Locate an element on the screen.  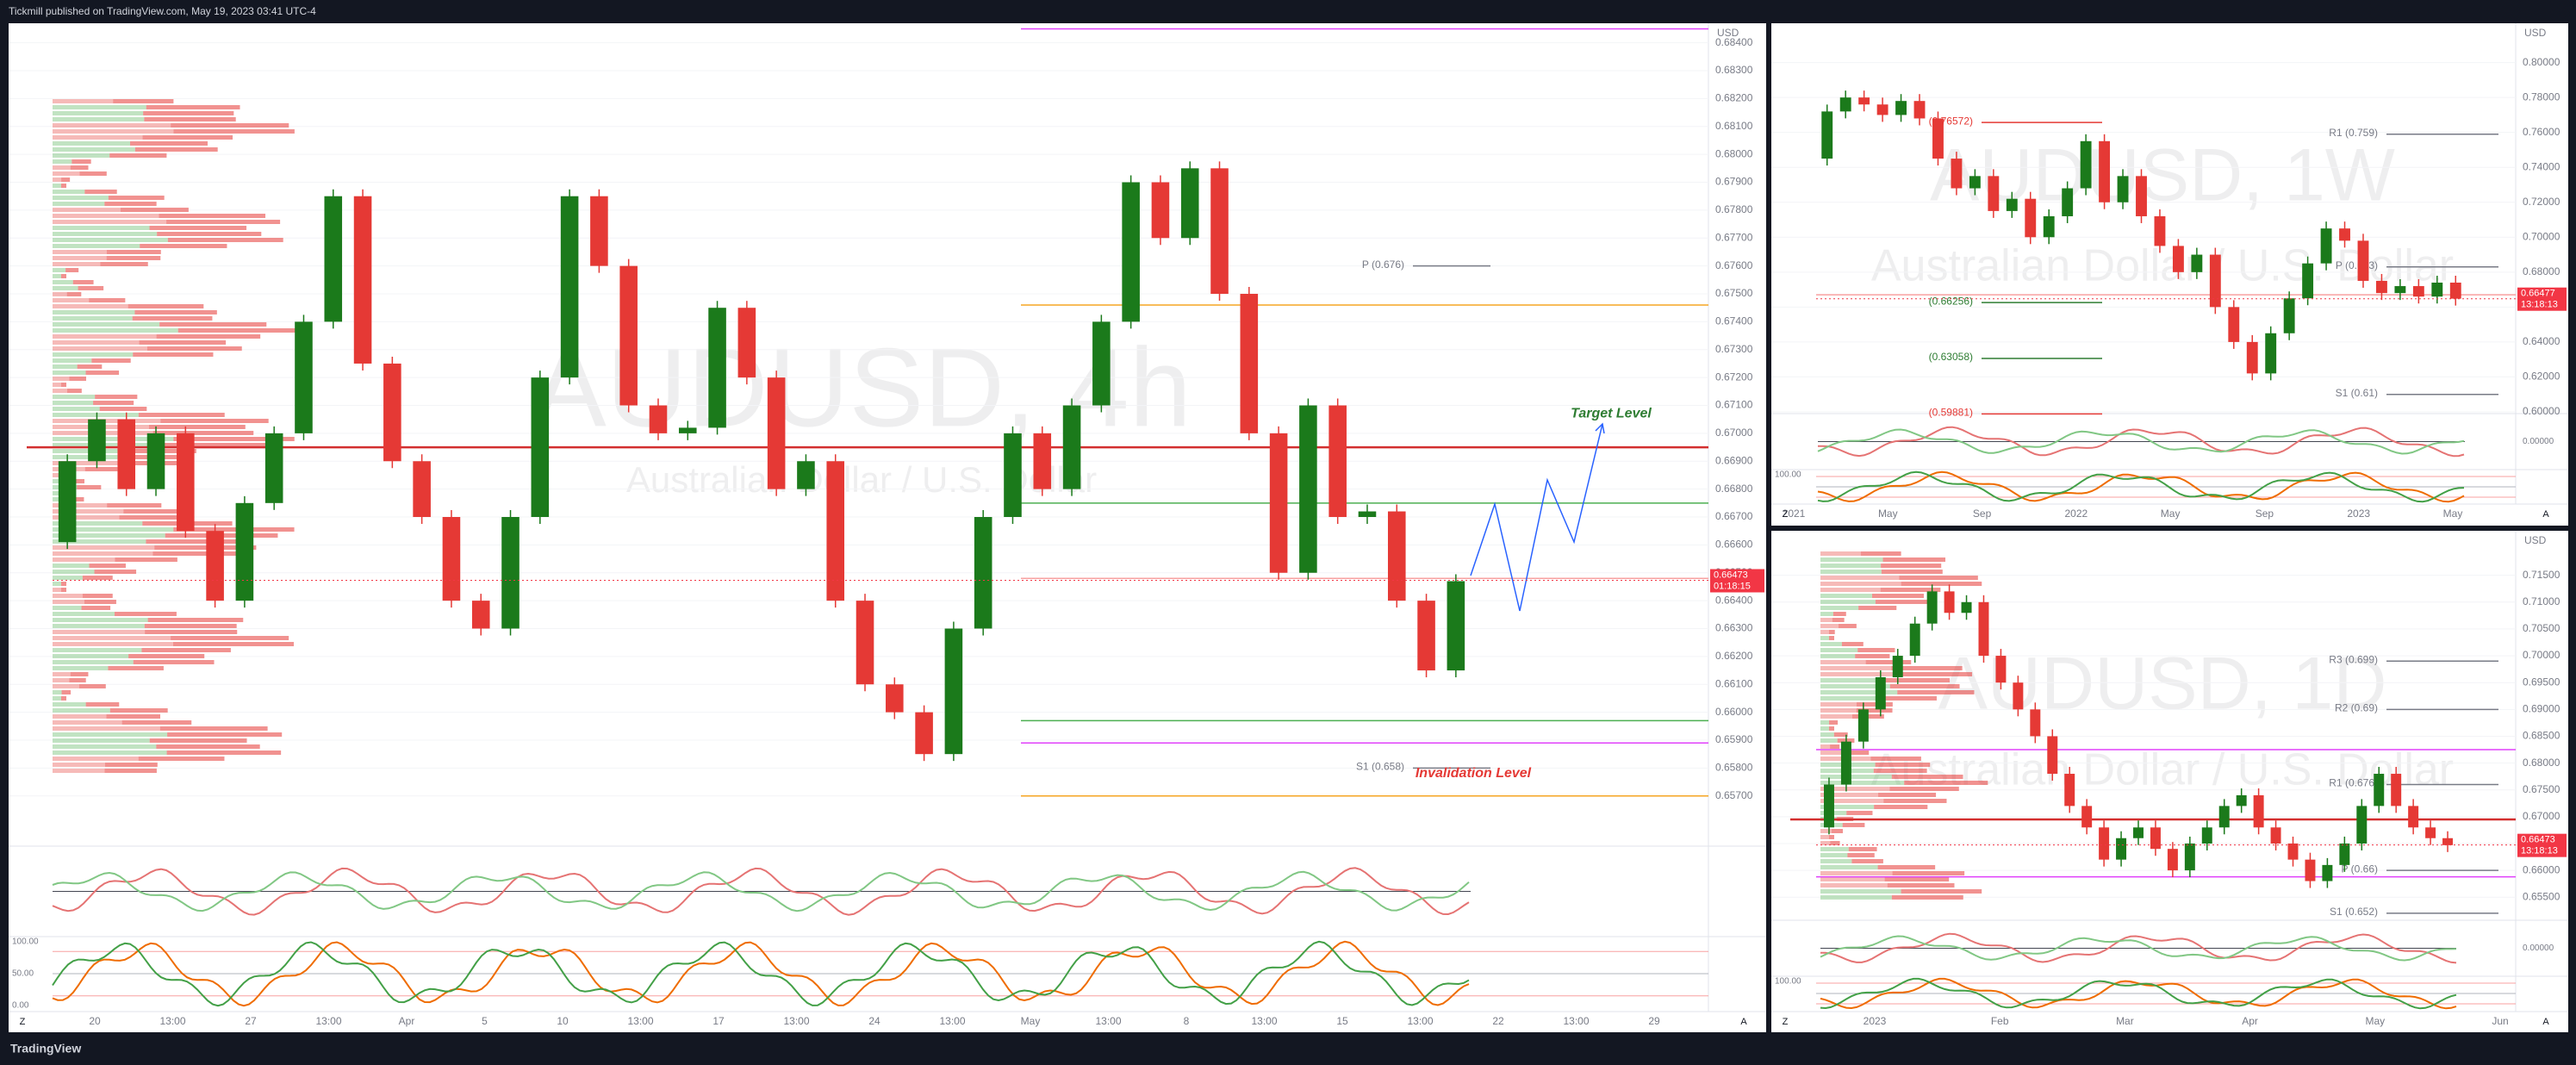
currency-label: USD is located at coordinates (2536, 540).